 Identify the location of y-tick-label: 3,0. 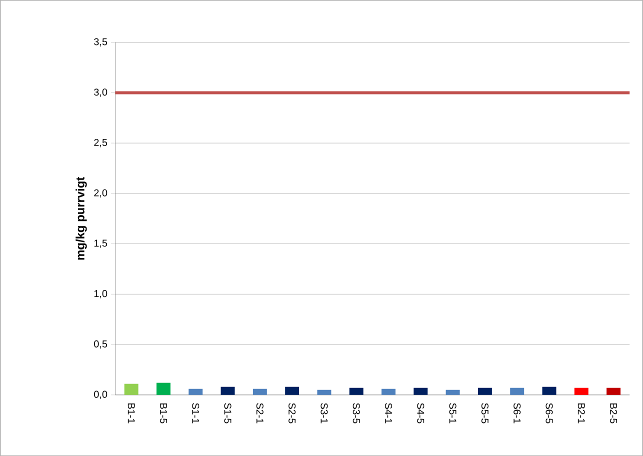
(101, 92).